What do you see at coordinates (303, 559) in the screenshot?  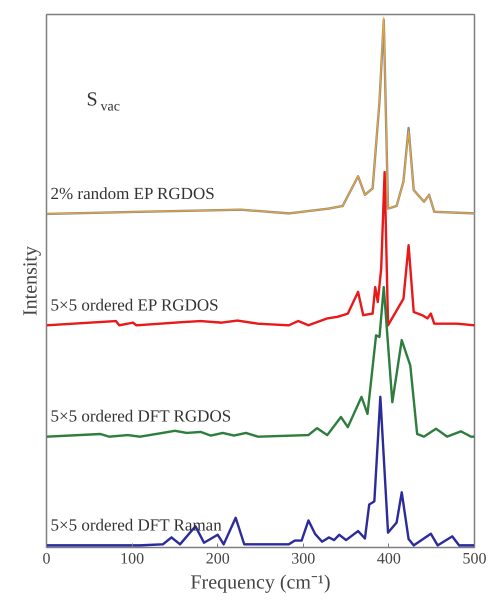 I see `x-tick-label: 300` at bounding box center [303, 559].